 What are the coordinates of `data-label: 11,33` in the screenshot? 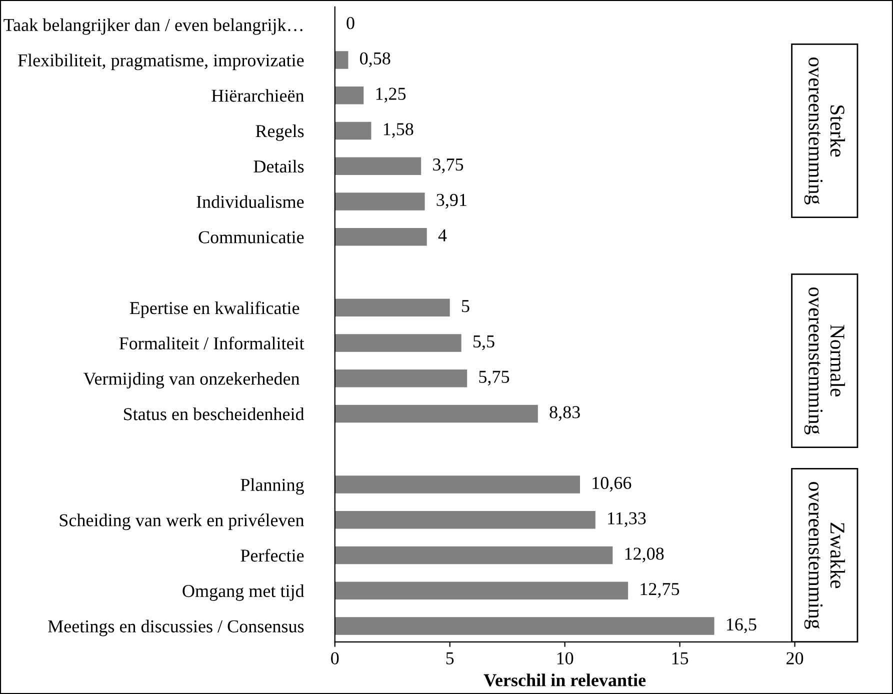 It's located at (627, 520).